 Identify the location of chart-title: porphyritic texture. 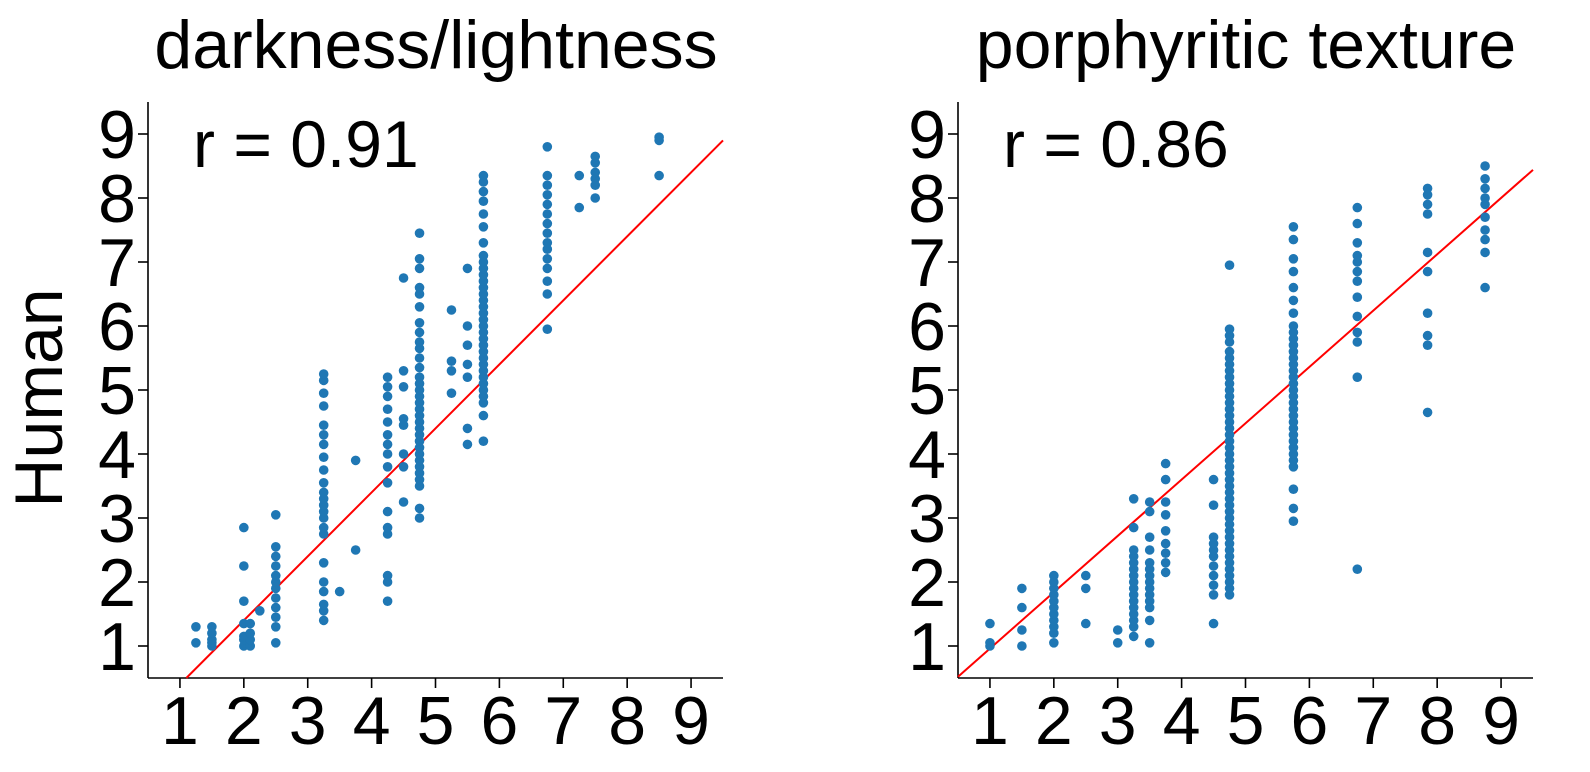
(1246, 45).